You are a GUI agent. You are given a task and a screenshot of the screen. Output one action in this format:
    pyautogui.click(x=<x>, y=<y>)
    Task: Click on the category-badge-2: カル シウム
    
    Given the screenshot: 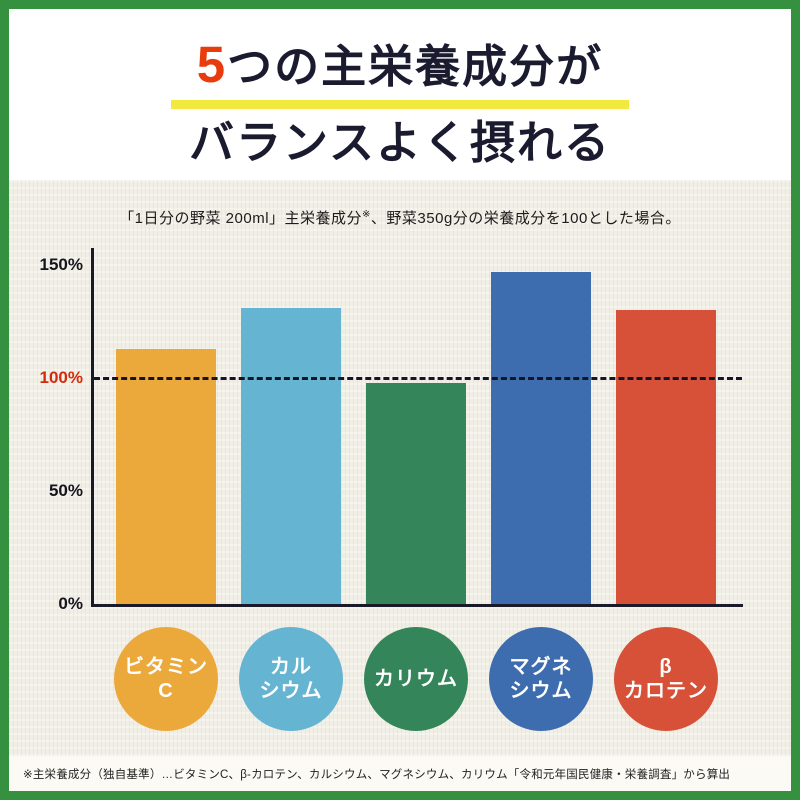 What is the action you would take?
    pyautogui.click(x=291, y=679)
    